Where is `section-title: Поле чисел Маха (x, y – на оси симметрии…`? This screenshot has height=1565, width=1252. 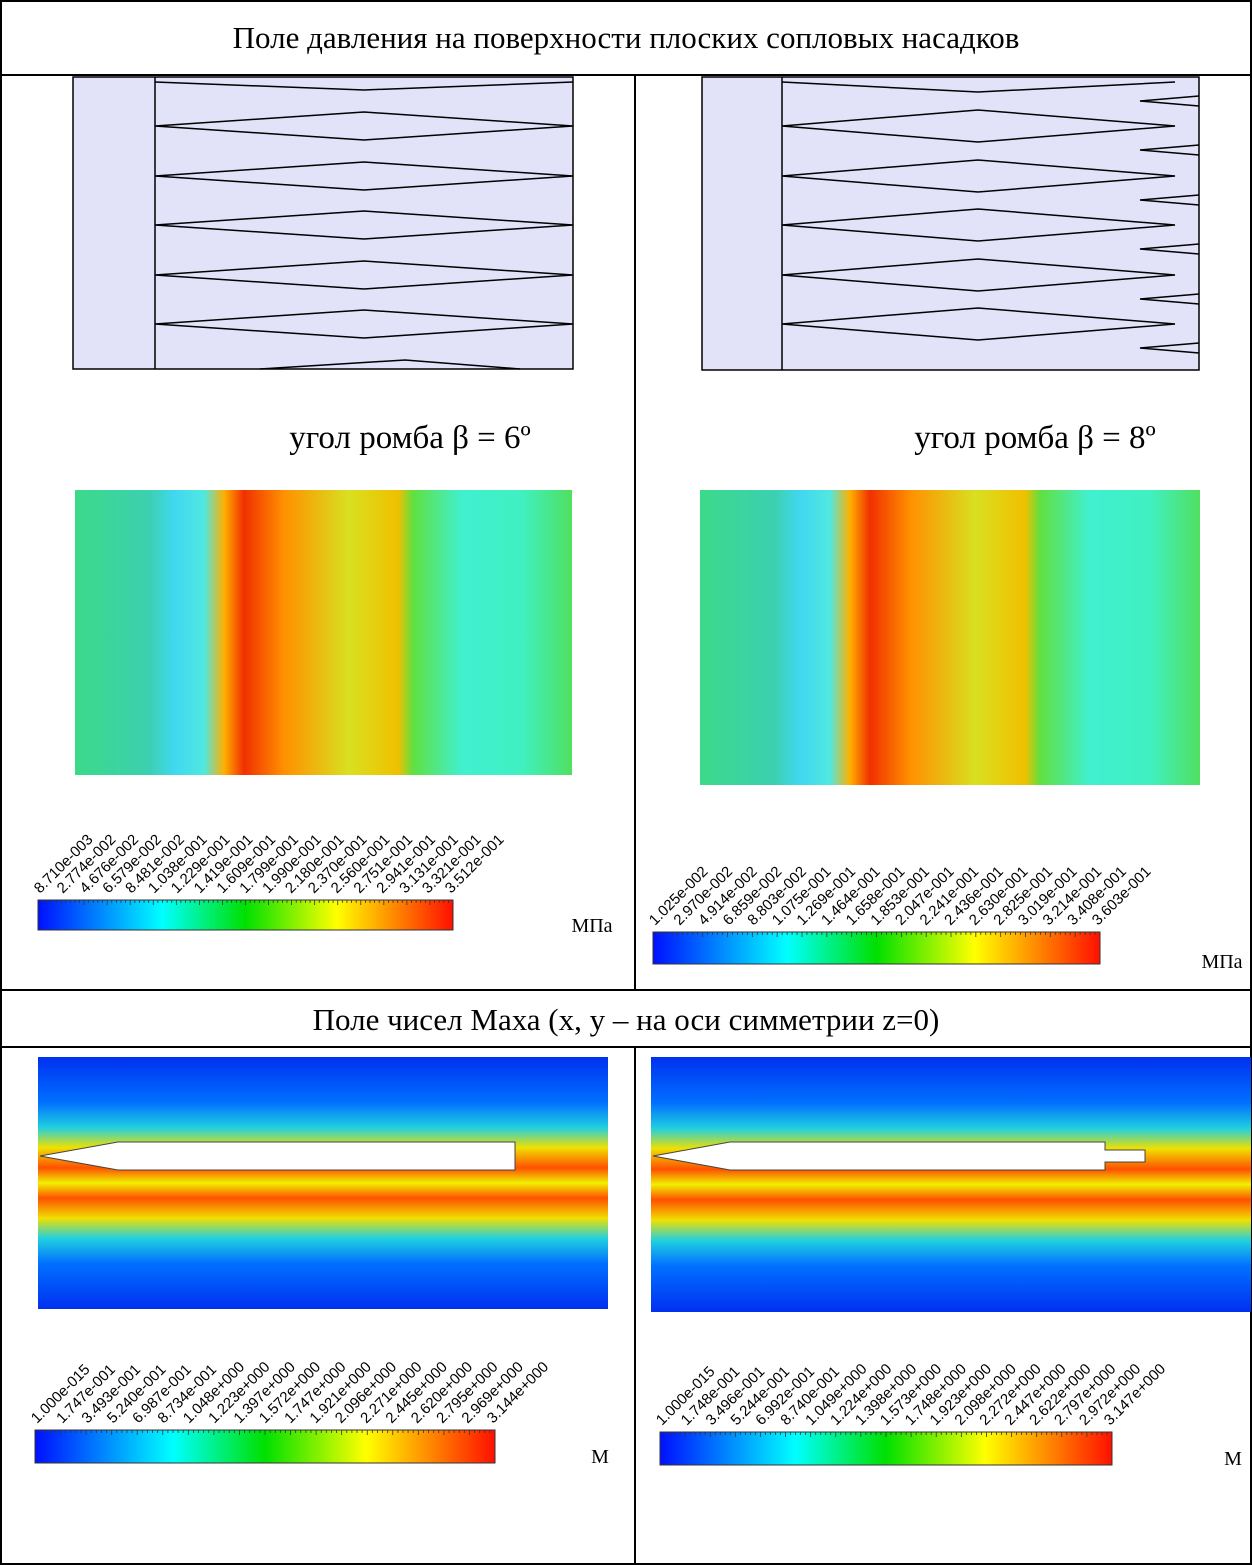 section-title: Поле чисел Маха (x, y – на оси симметрии… is located at coordinates (626, 1019).